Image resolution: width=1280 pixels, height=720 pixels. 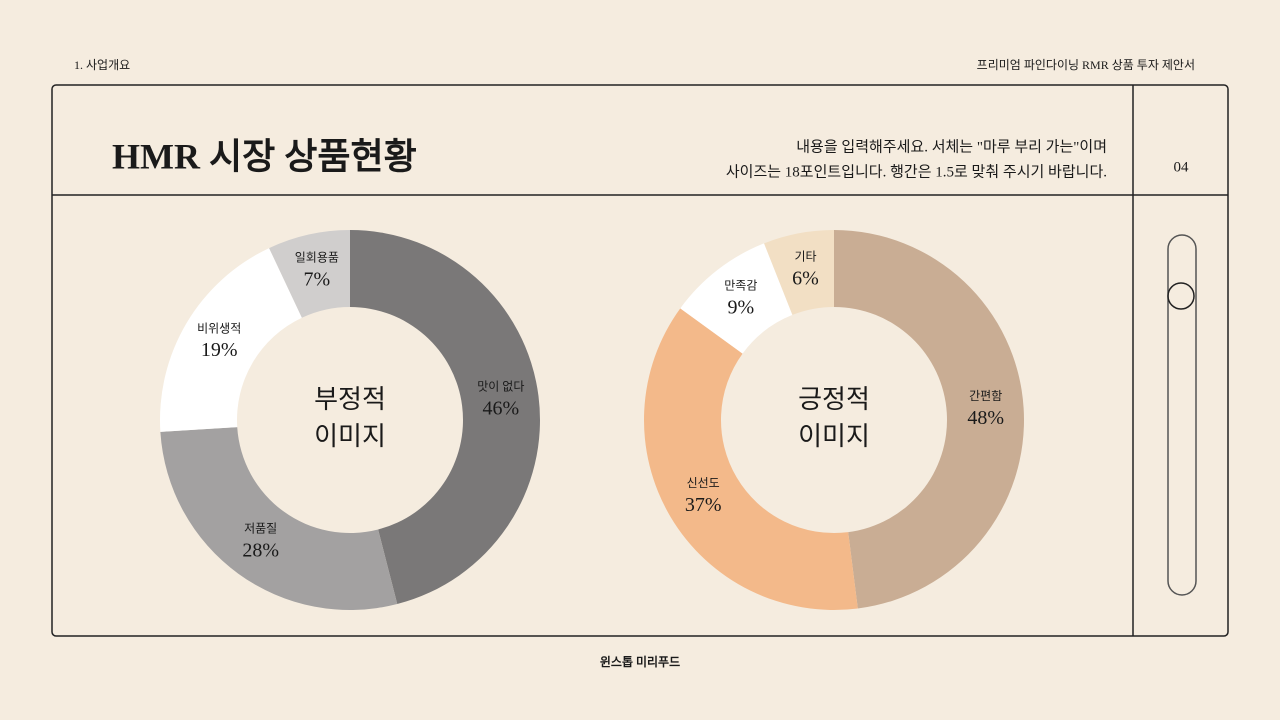 I want to click on scroll-thumb, so click(x=1181, y=296).